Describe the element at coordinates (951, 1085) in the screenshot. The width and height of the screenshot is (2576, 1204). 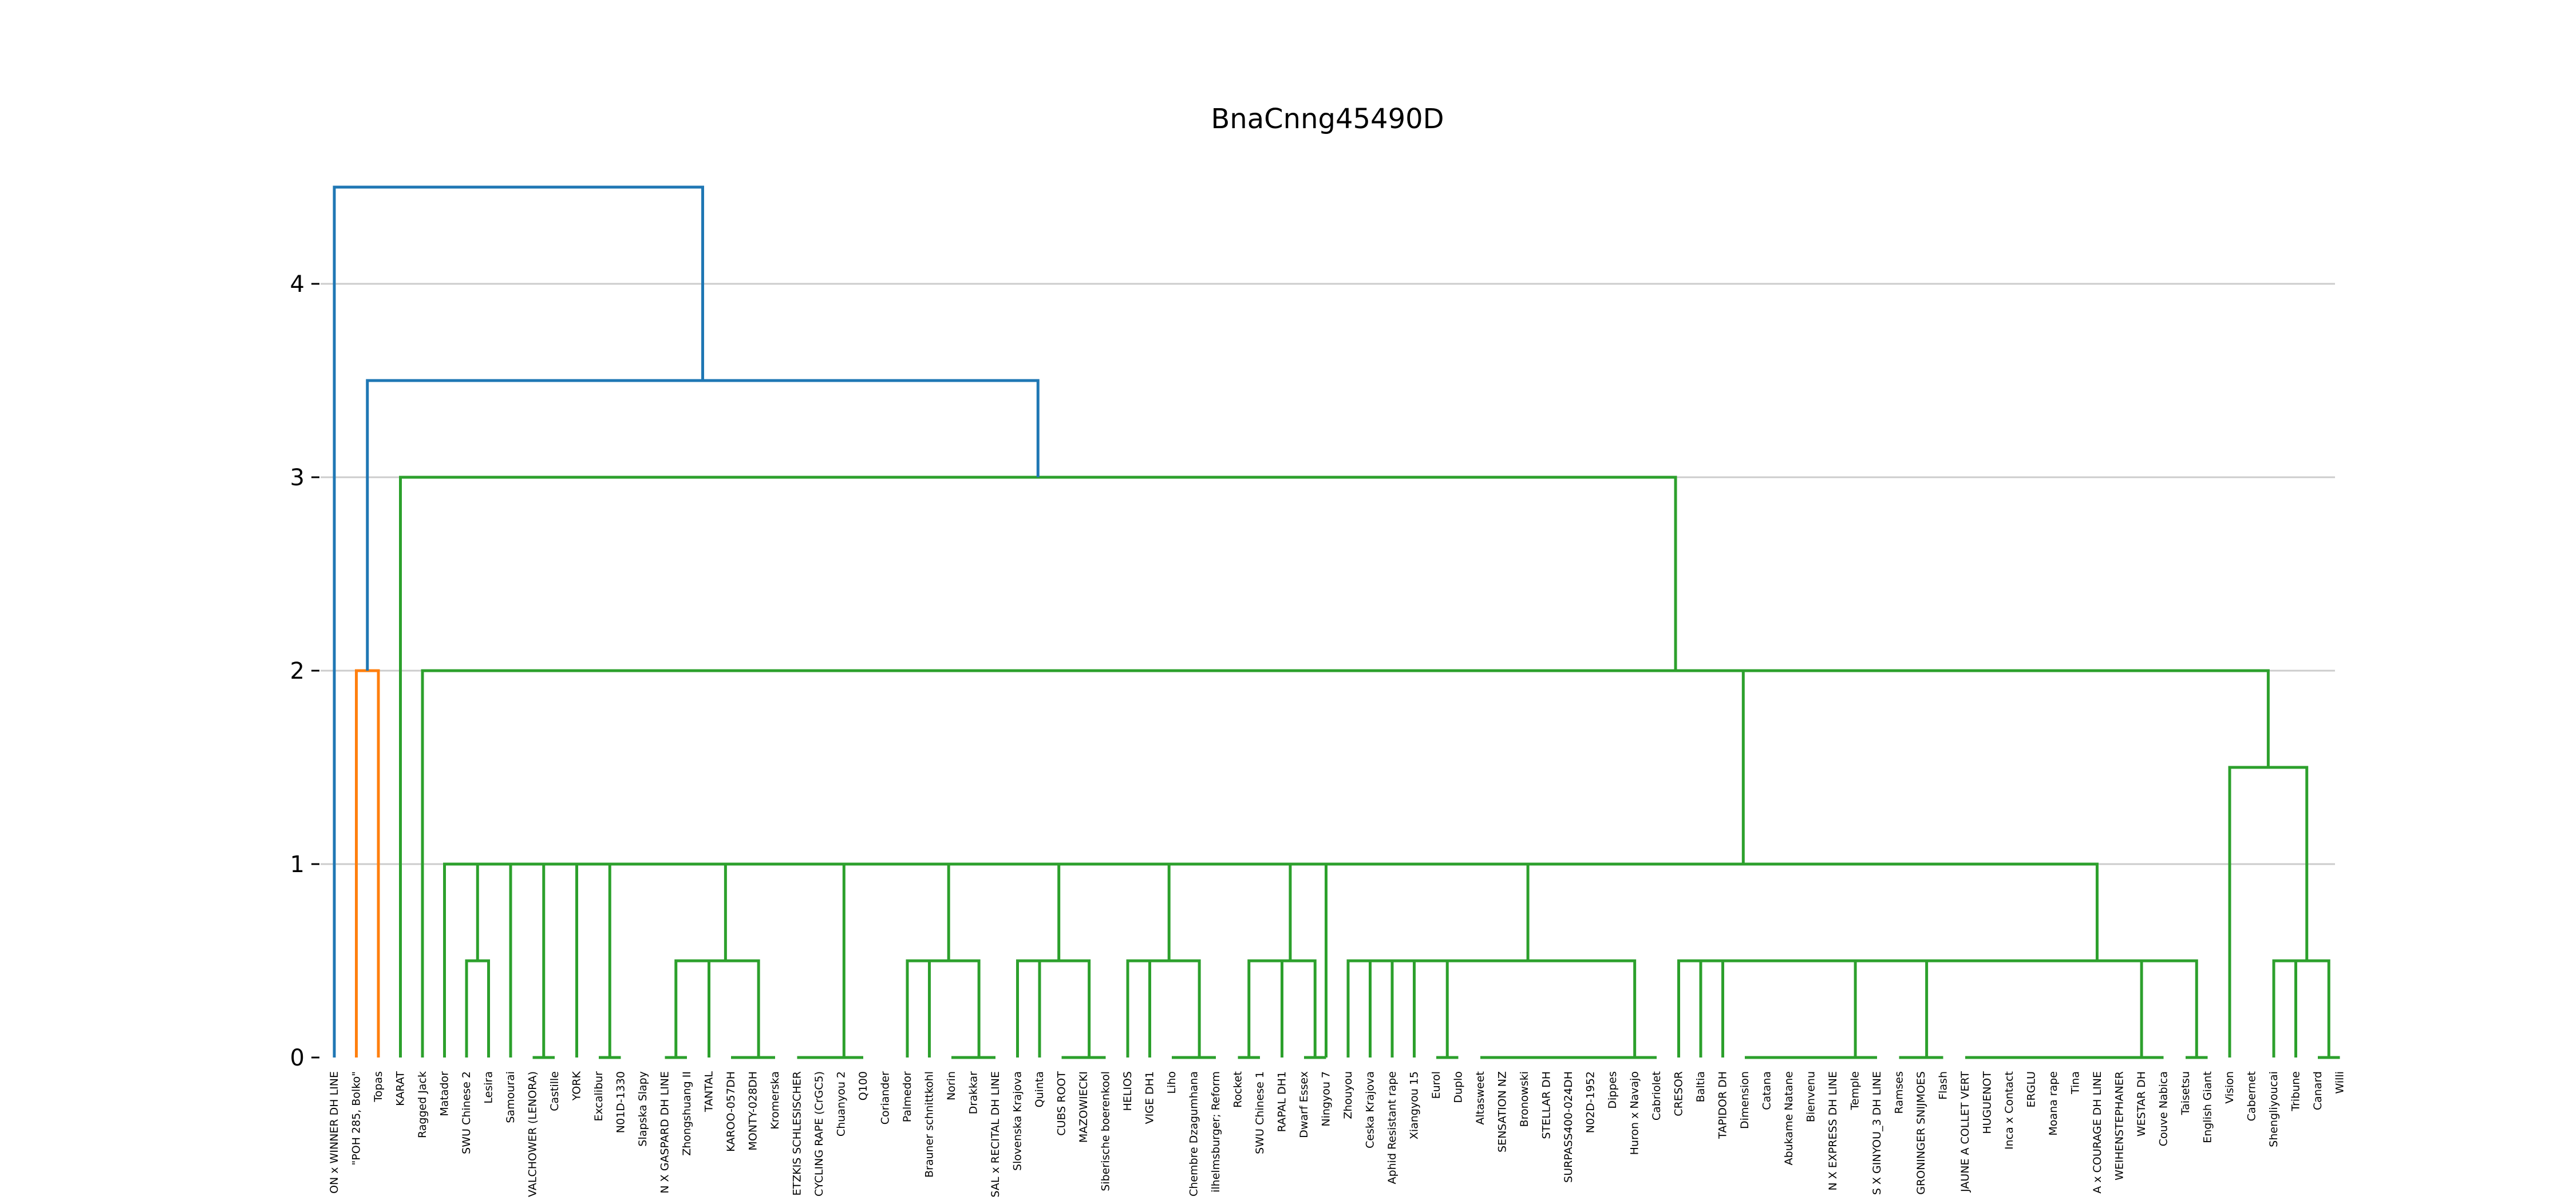
I see `leaf-label-norin: Norin` at that location.